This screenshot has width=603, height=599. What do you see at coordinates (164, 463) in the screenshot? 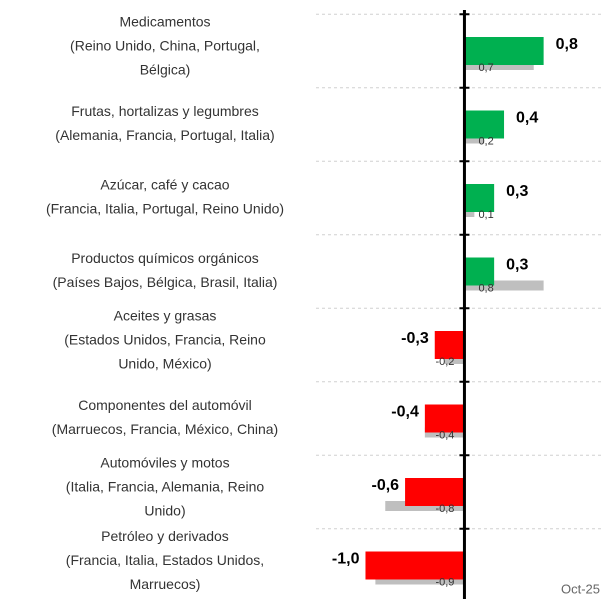
I see `category-label: Automóviles y motos` at bounding box center [164, 463].